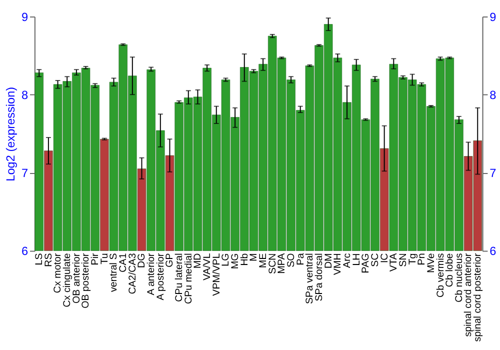  What do you see at coordinates (58, 273) in the screenshot?
I see `x-tick-label: Cx motor` at bounding box center [58, 273].